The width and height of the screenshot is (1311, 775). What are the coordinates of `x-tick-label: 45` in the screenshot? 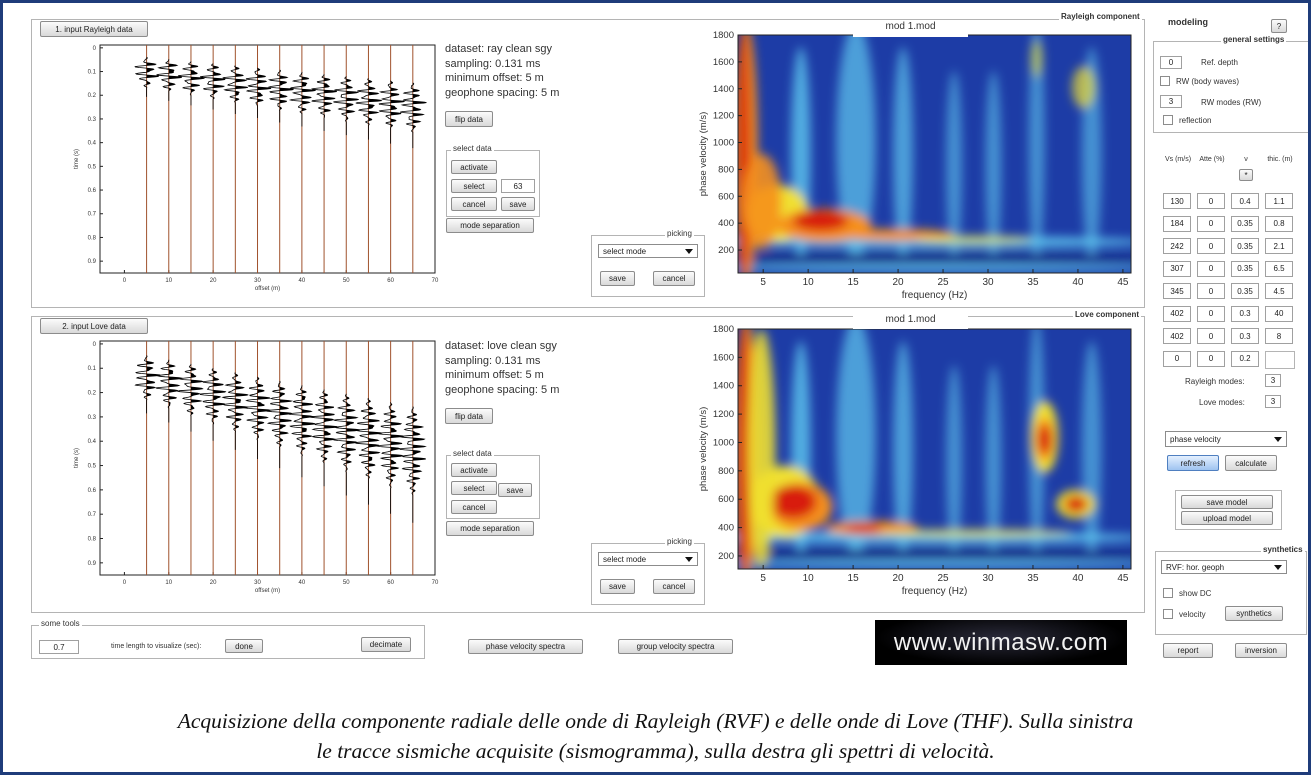 It's located at (1123, 578).